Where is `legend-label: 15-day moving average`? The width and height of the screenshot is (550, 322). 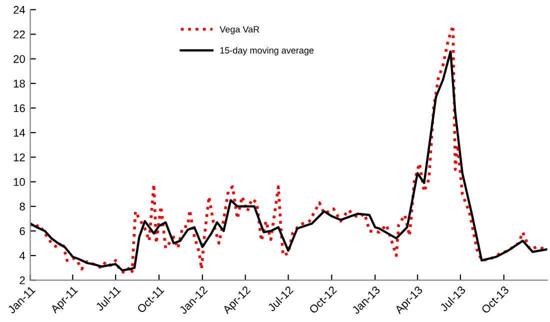
legend-label: 15-day moving average is located at coordinates (267, 51).